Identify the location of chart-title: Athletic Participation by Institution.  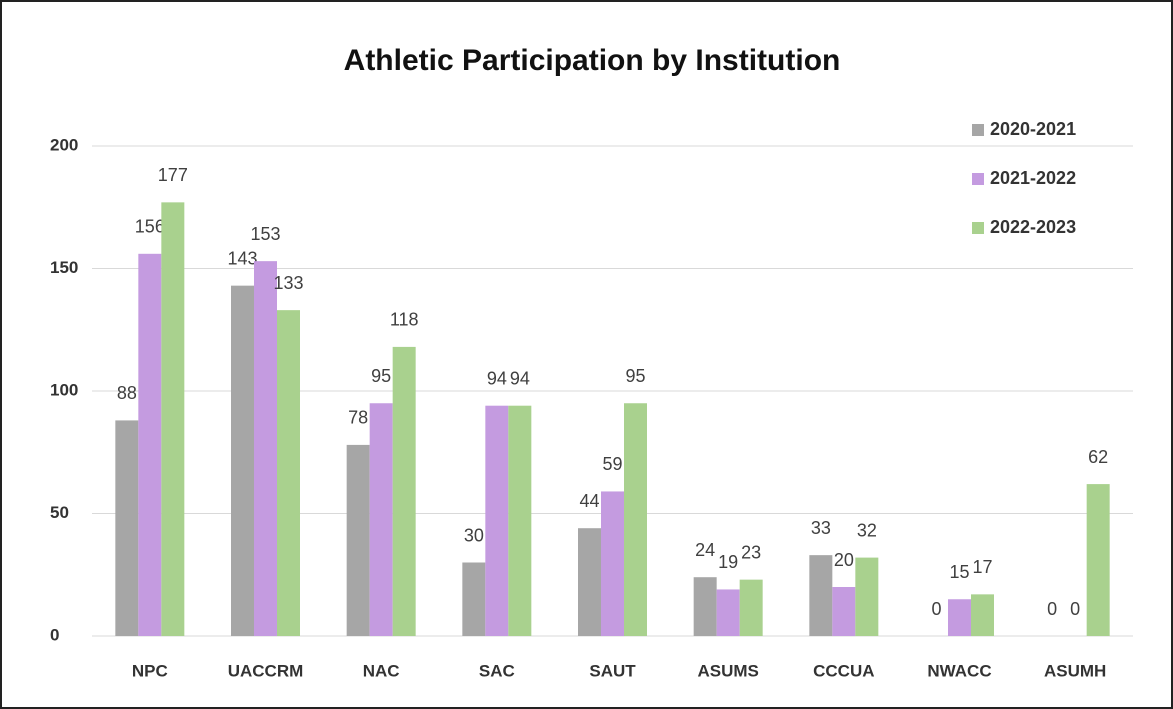
(592, 60).